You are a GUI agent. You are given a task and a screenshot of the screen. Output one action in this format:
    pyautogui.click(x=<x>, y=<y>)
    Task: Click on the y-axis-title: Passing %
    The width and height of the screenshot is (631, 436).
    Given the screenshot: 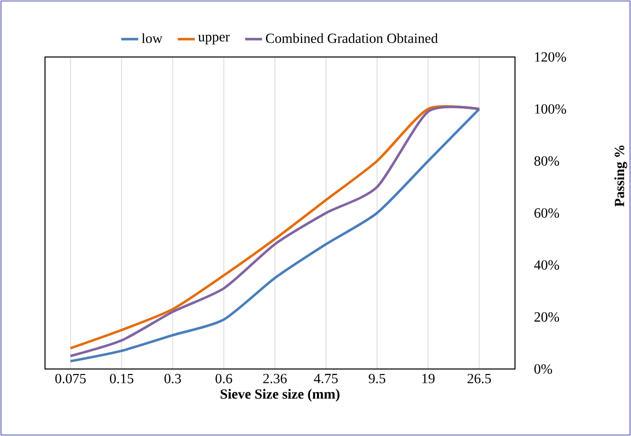 What is the action you would take?
    pyautogui.click(x=621, y=176)
    